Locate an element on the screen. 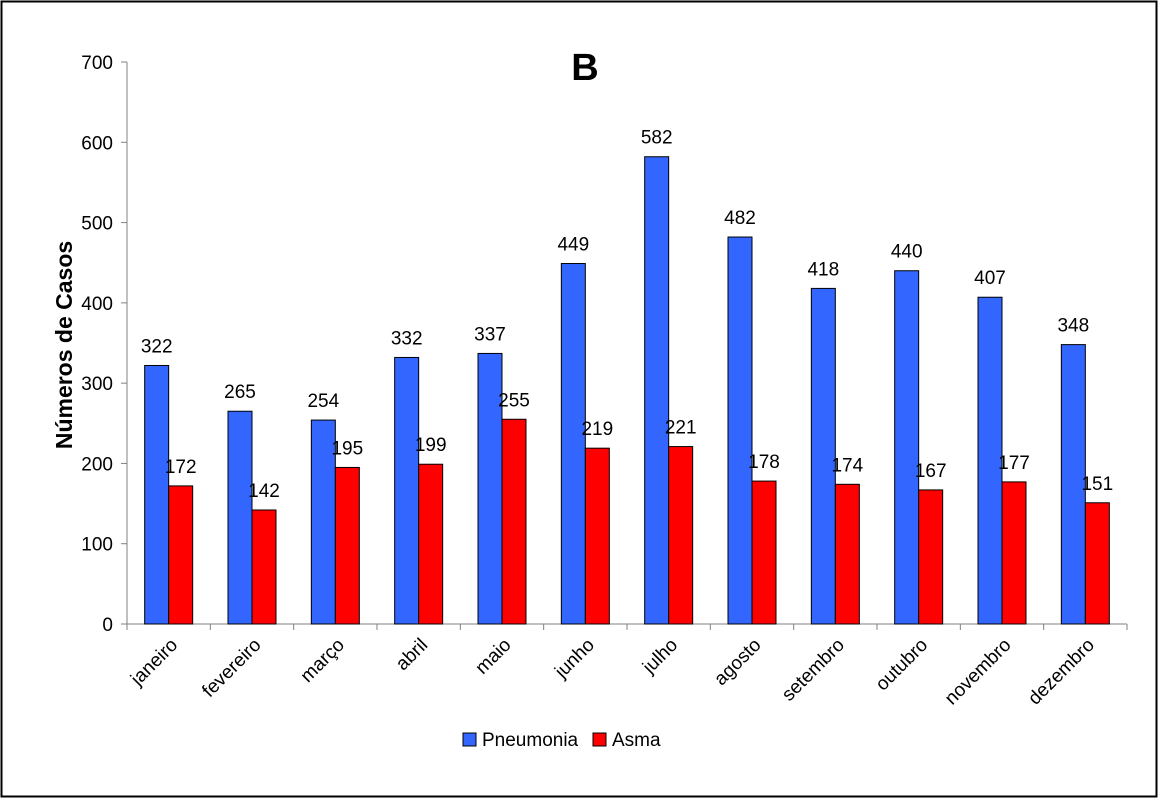  bar-pneumonia-outubro is located at coordinates (907, 447).